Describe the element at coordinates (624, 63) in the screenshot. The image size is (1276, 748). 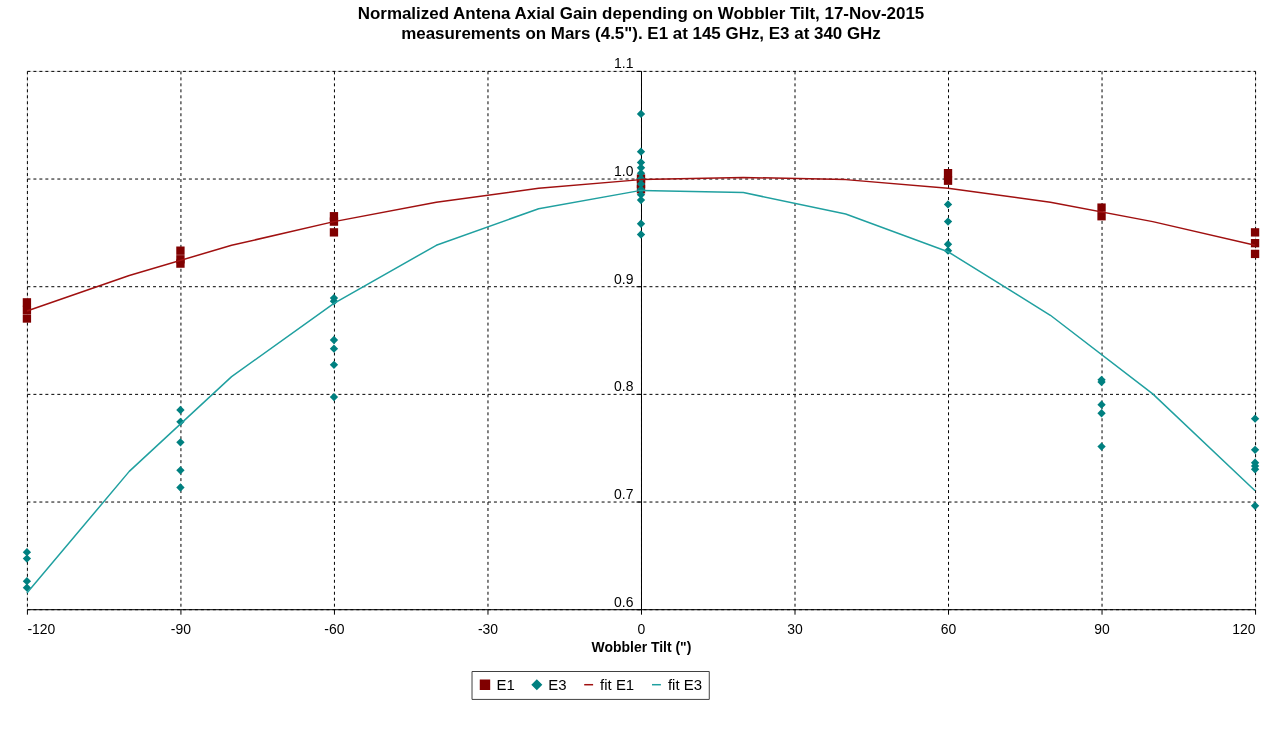
I see `y-tick-label: 1.1` at that location.